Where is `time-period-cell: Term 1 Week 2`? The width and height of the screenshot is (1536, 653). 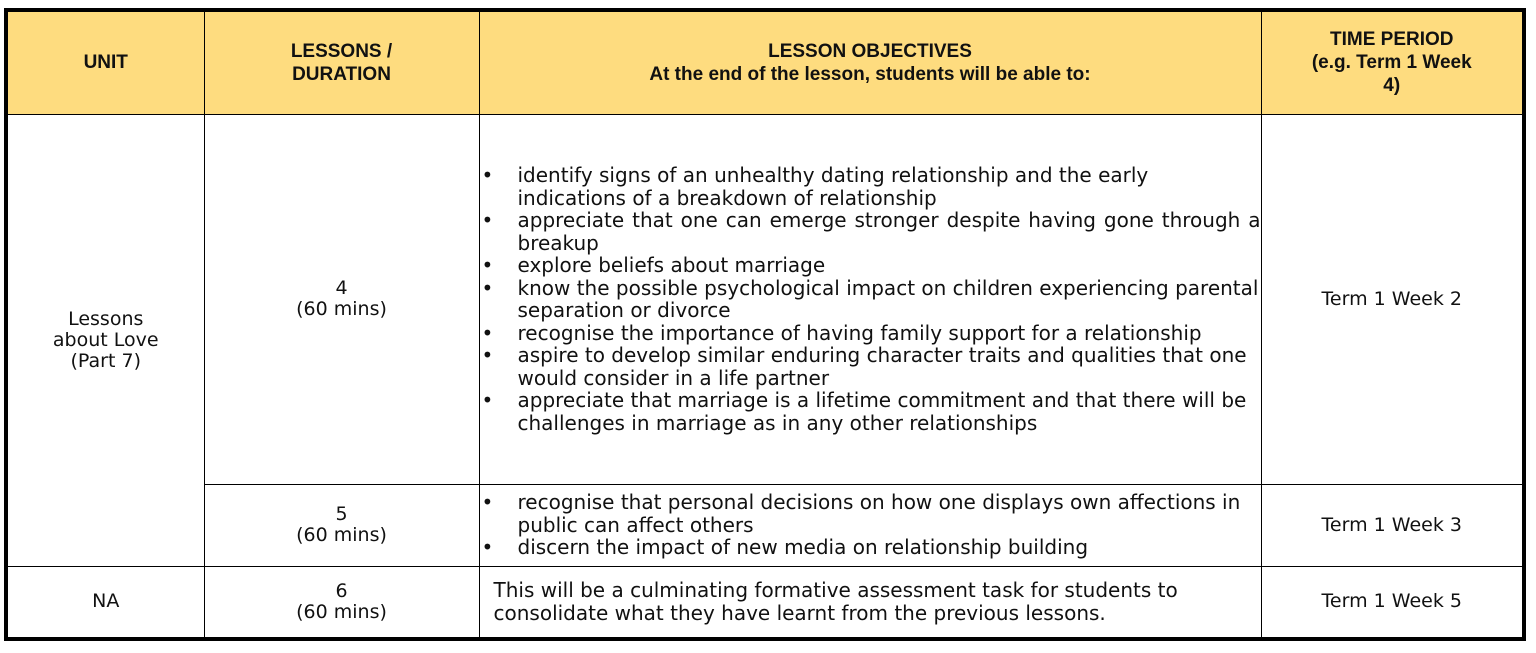 time-period-cell: Term 1 Week 2 is located at coordinates (1391, 299).